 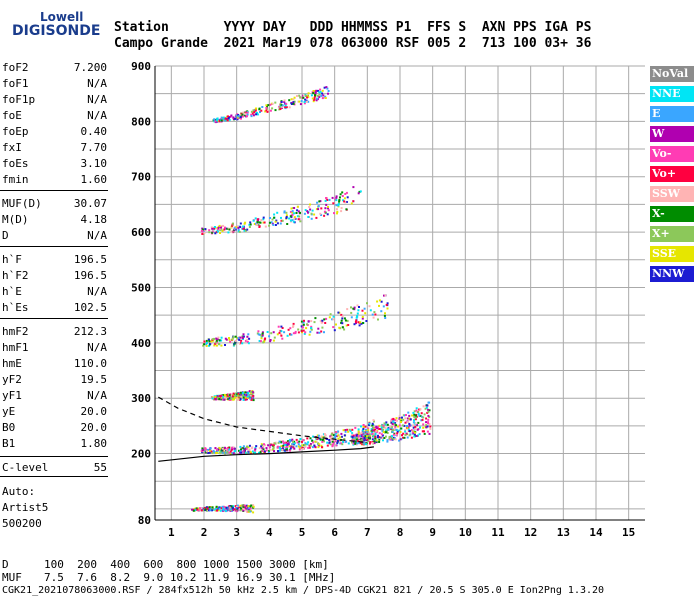 What do you see at coordinates (12, 115) in the screenshot?
I see `param-name: foE` at bounding box center [12, 115].